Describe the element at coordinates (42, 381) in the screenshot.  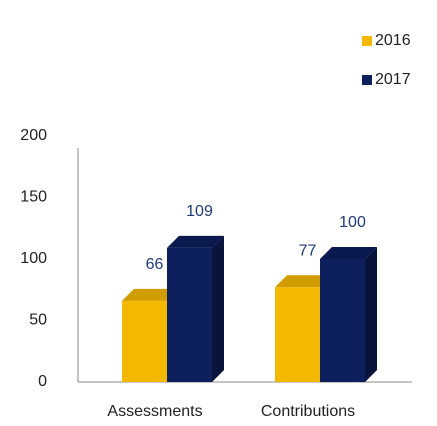
I see `y-tick-label: 0` at that location.